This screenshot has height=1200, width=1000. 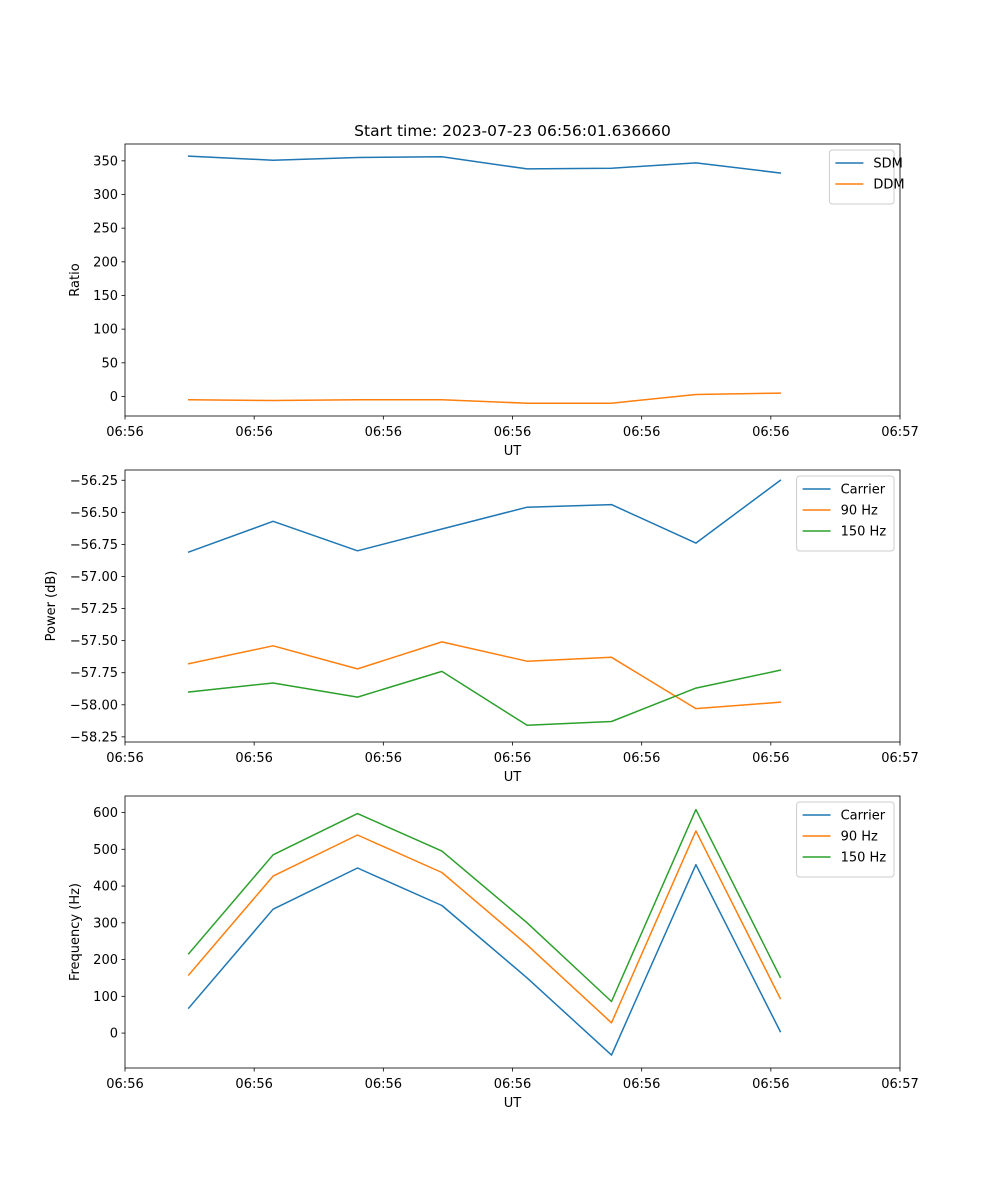 I want to click on y-tick-label: −57.50, so click(x=94, y=641).